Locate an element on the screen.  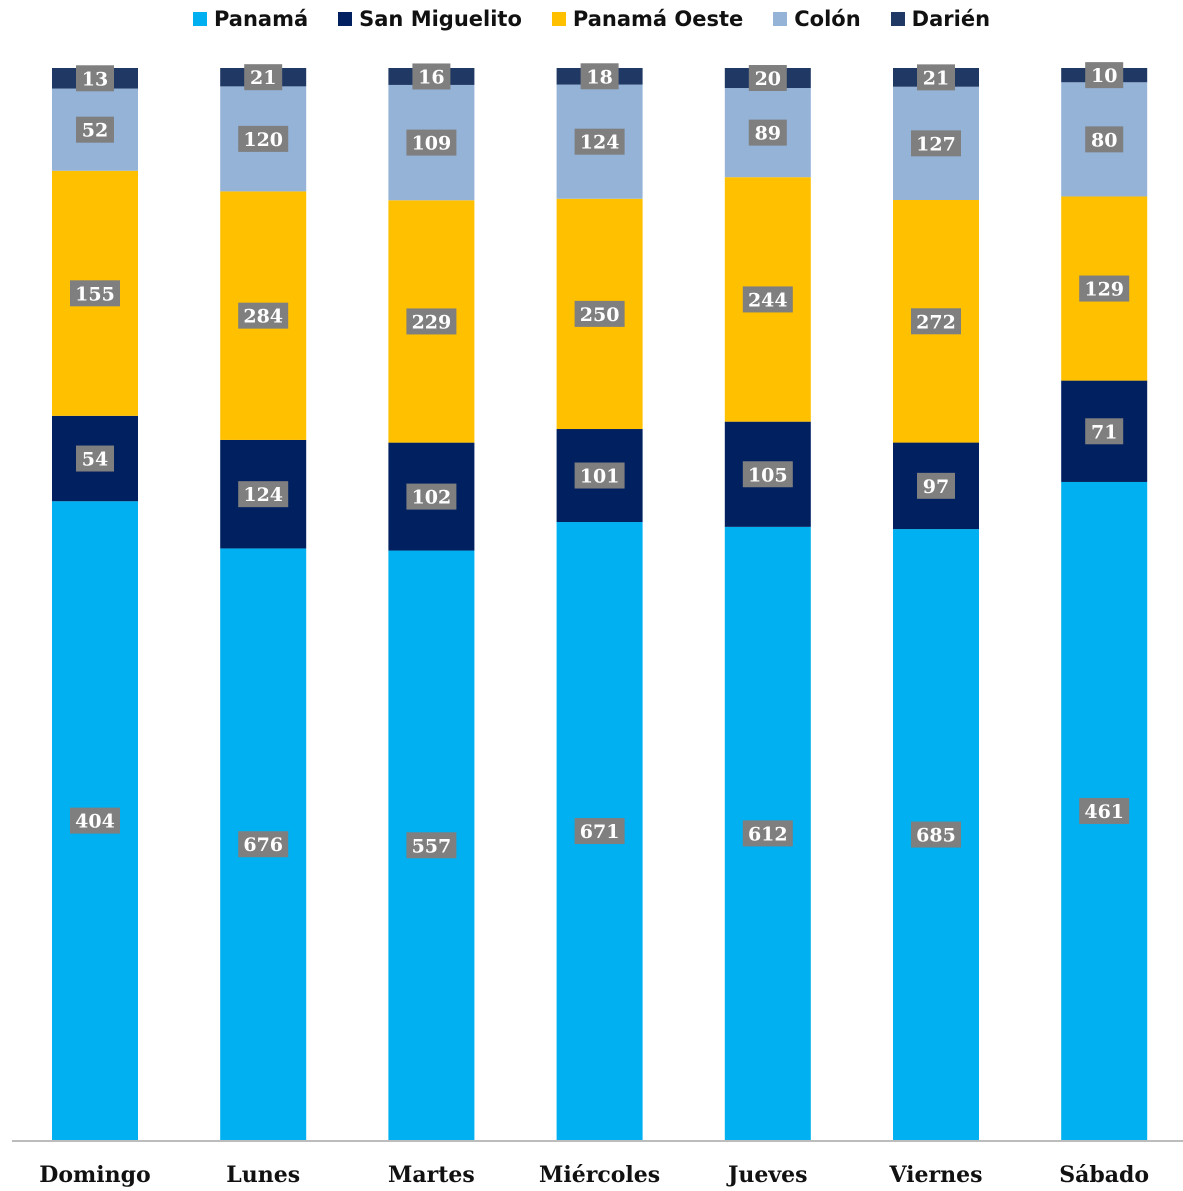
data-label-5-0: 685 is located at coordinates (936, 836).